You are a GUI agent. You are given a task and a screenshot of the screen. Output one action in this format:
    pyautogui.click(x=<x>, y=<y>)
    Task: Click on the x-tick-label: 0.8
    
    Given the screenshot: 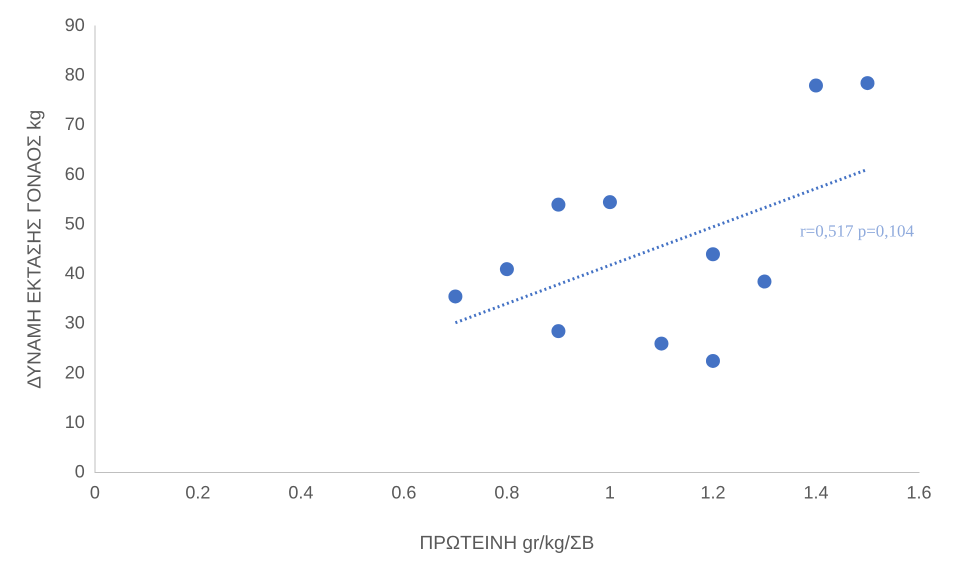 What is the action you would take?
    pyautogui.click(x=507, y=492)
    